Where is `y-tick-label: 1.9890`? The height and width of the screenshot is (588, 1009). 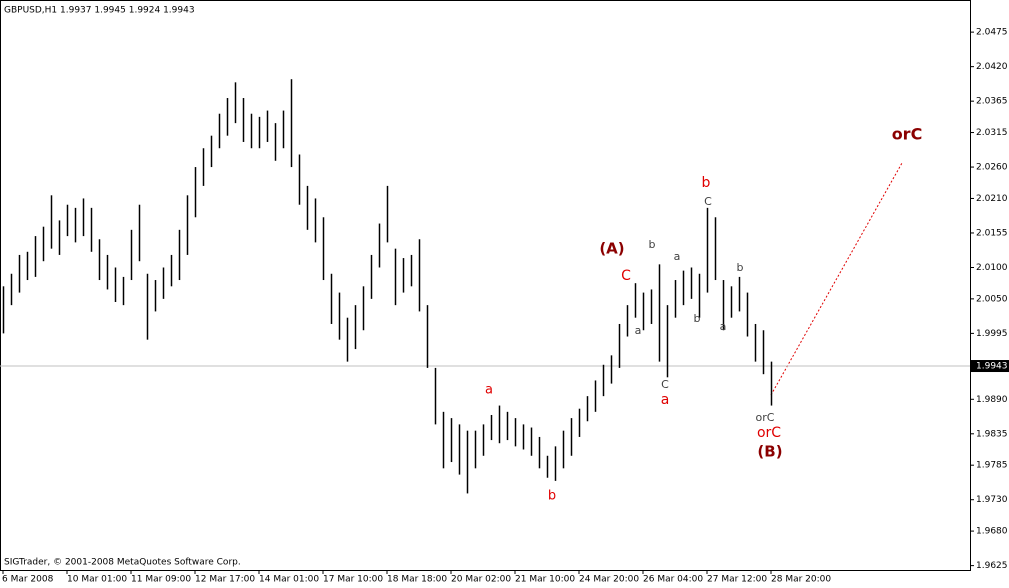
y-tick-label: 1.9890 is located at coordinates (992, 400).